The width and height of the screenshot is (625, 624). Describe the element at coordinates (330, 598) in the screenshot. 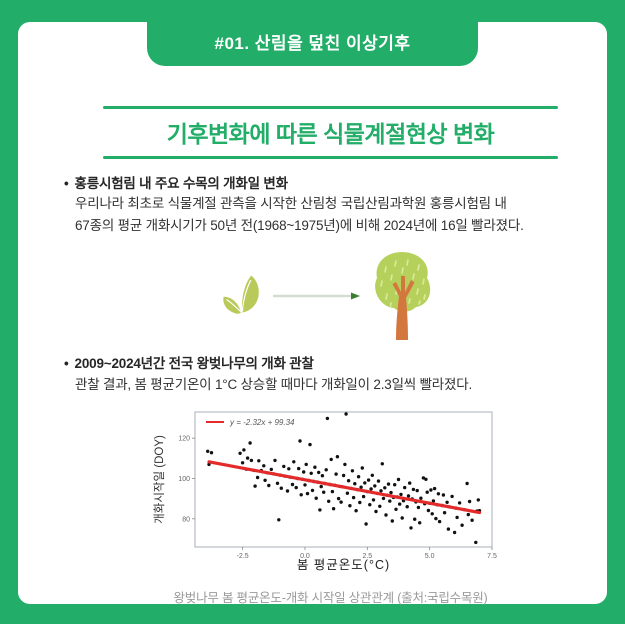

I see `chart-caption: 왕벚나무 봄 평균온도-개화 시작일 상관관계 (출처:국립수목원)` at that location.